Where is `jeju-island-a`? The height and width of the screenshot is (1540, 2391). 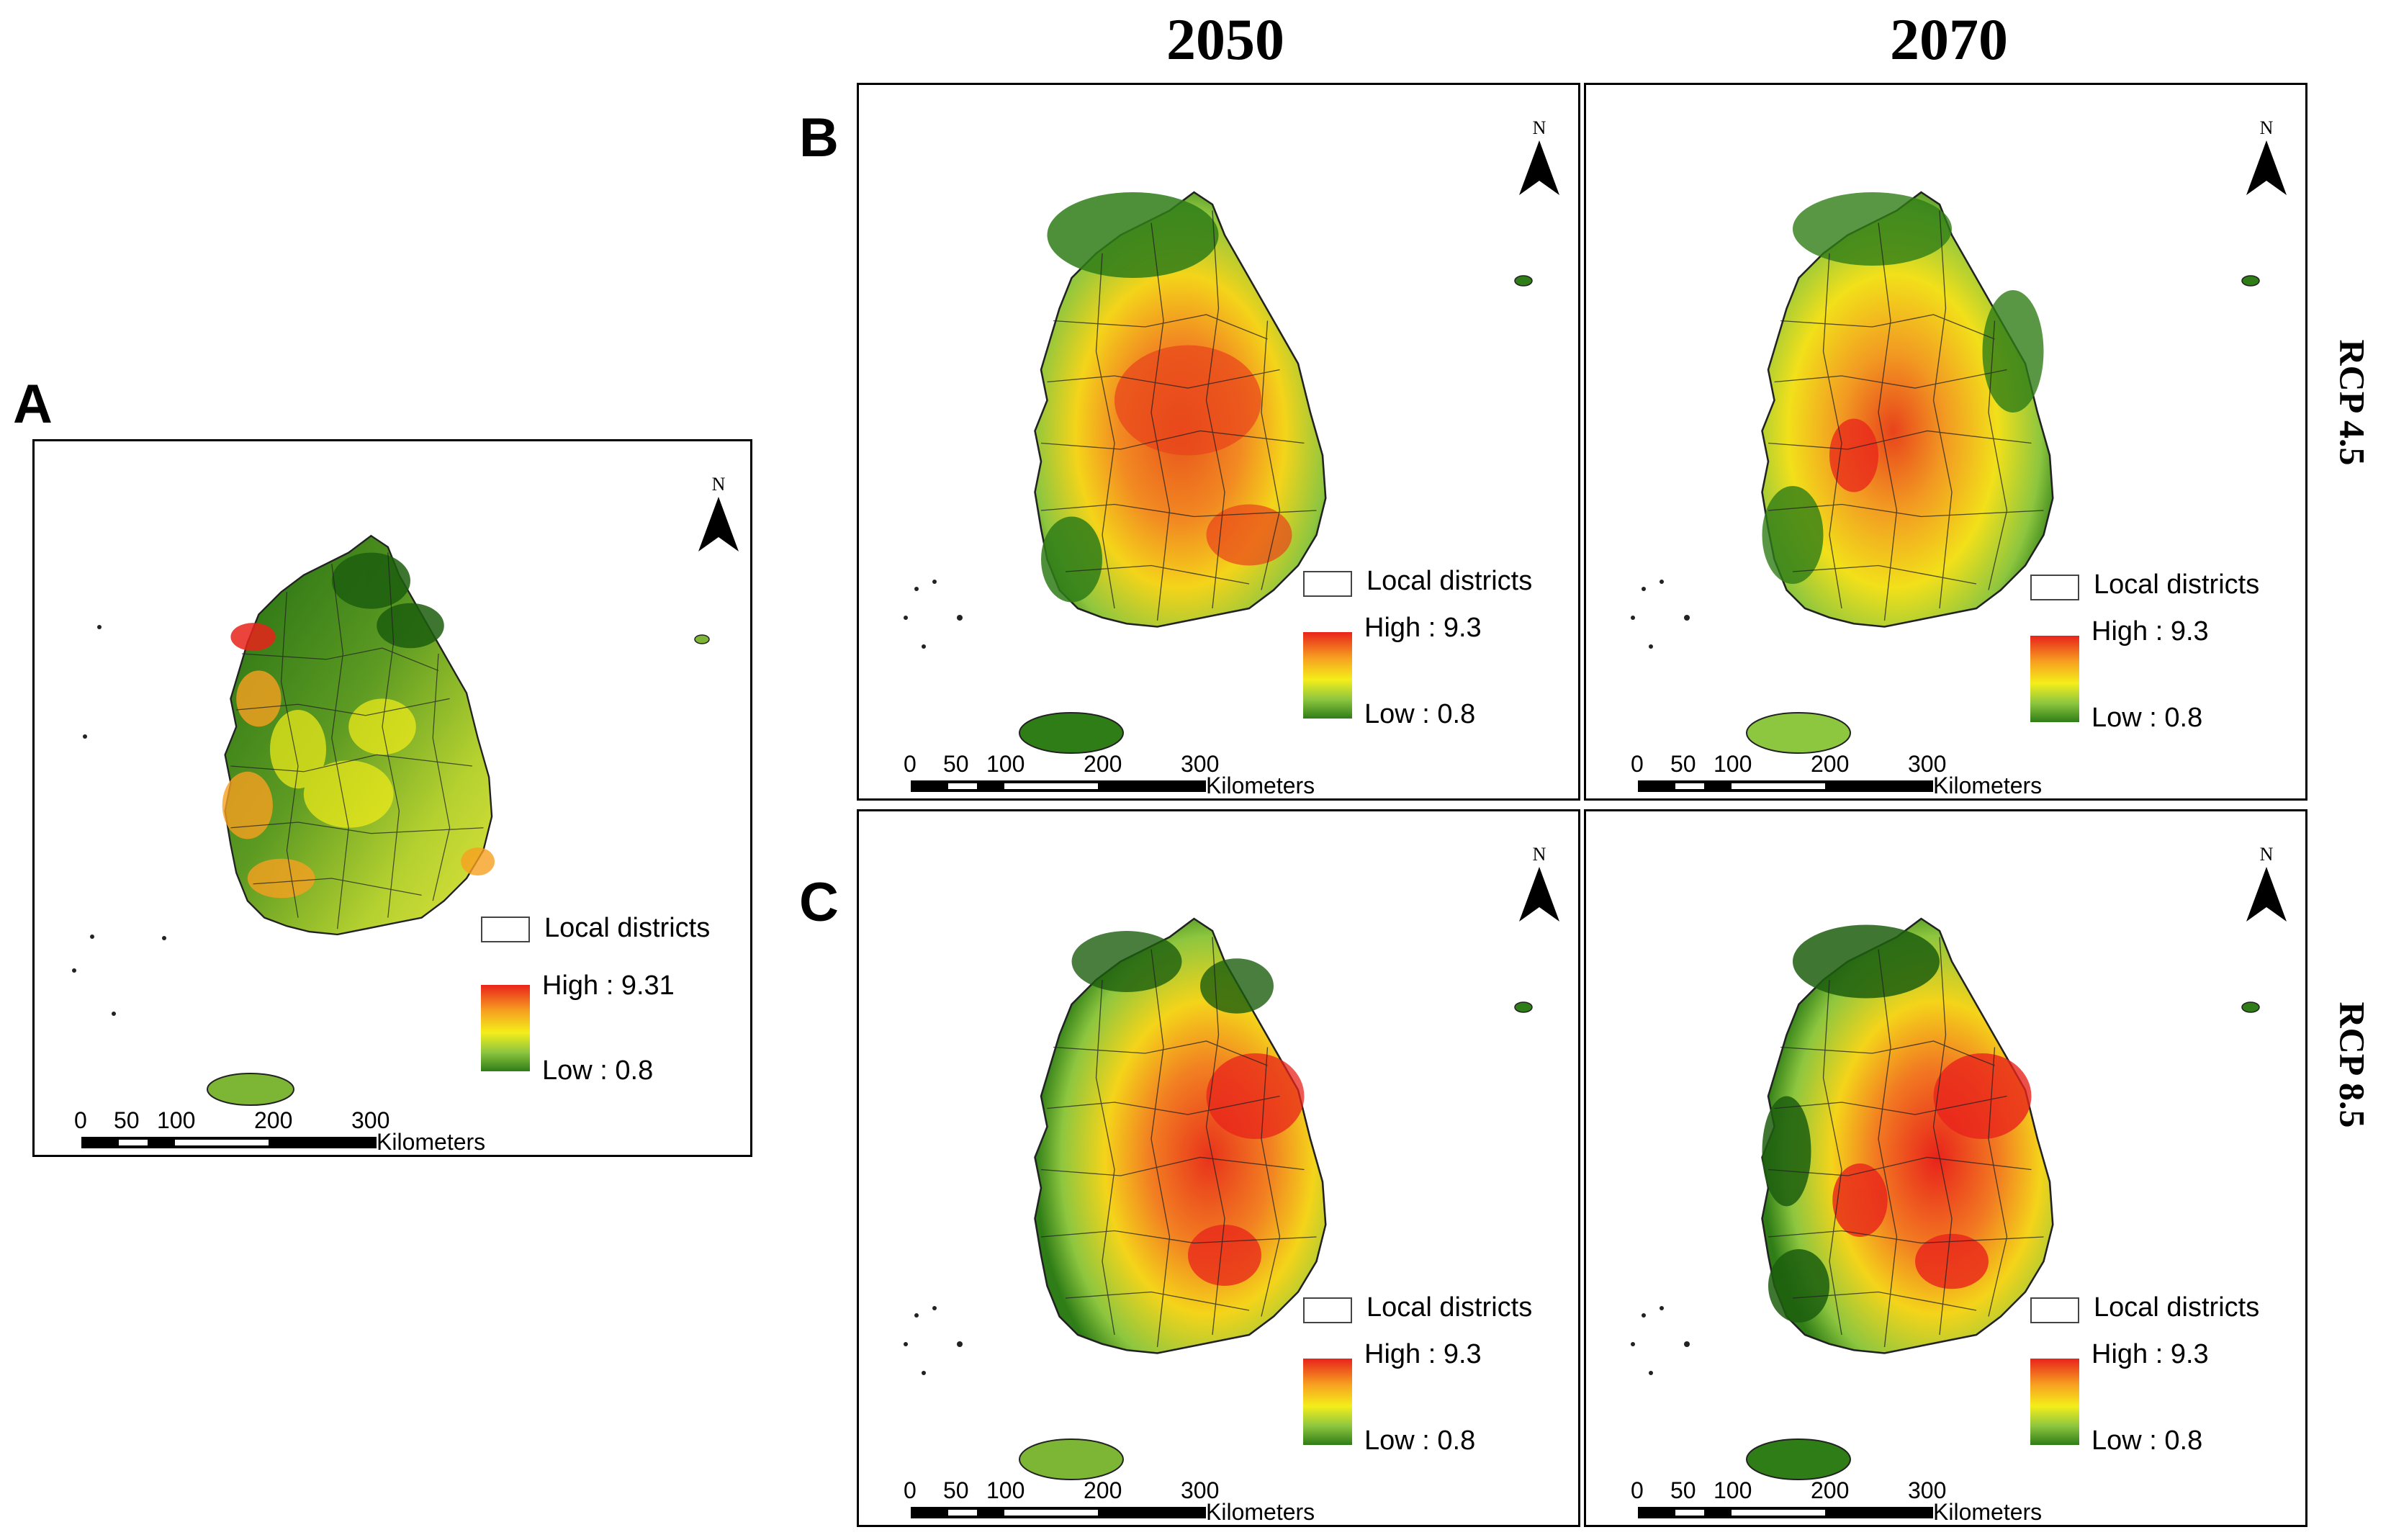 jeju-island-a is located at coordinates (250, 1089).